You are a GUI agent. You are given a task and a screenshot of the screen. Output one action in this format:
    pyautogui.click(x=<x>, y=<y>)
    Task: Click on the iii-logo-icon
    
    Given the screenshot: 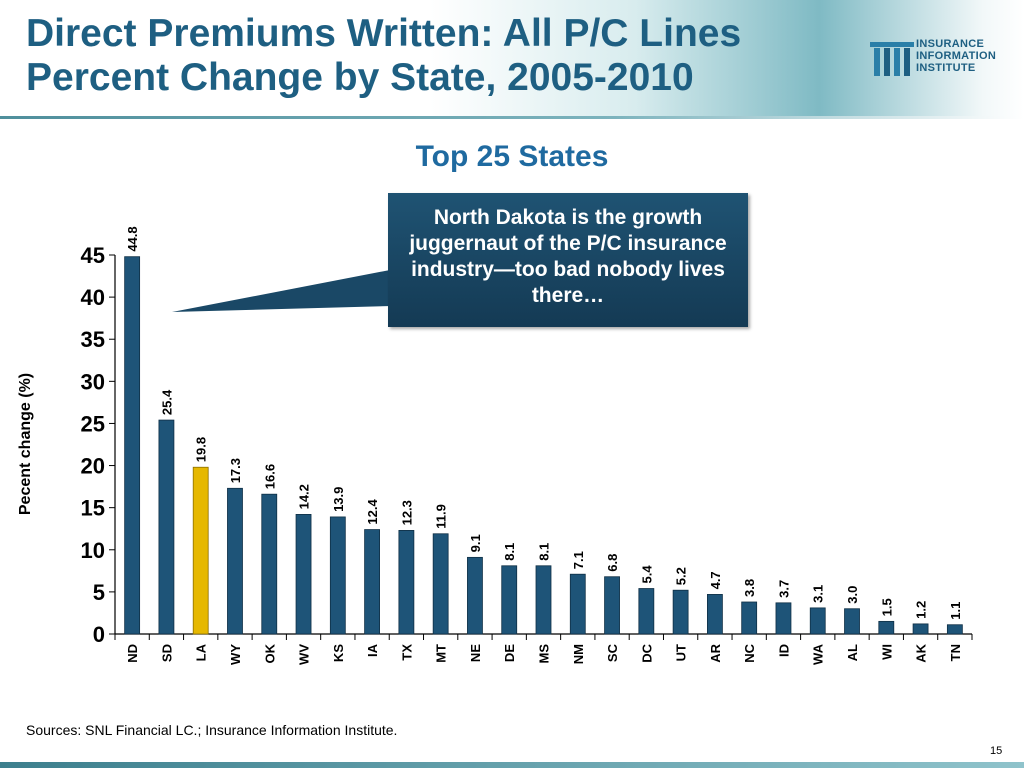 What is the action you would take?
    pyautogui.click(x=892, y=59)
    